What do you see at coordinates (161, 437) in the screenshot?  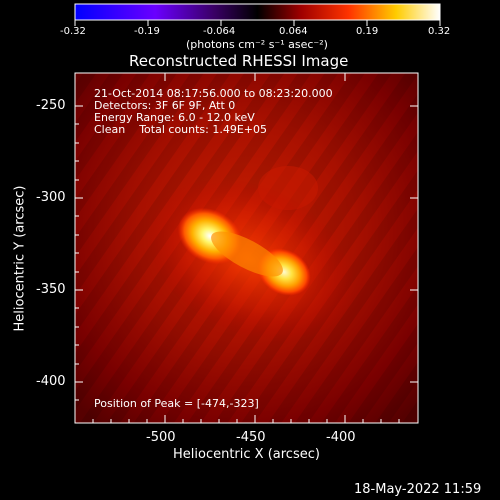 I see `x-tick-label: -500` at bounding box center [161, 437].